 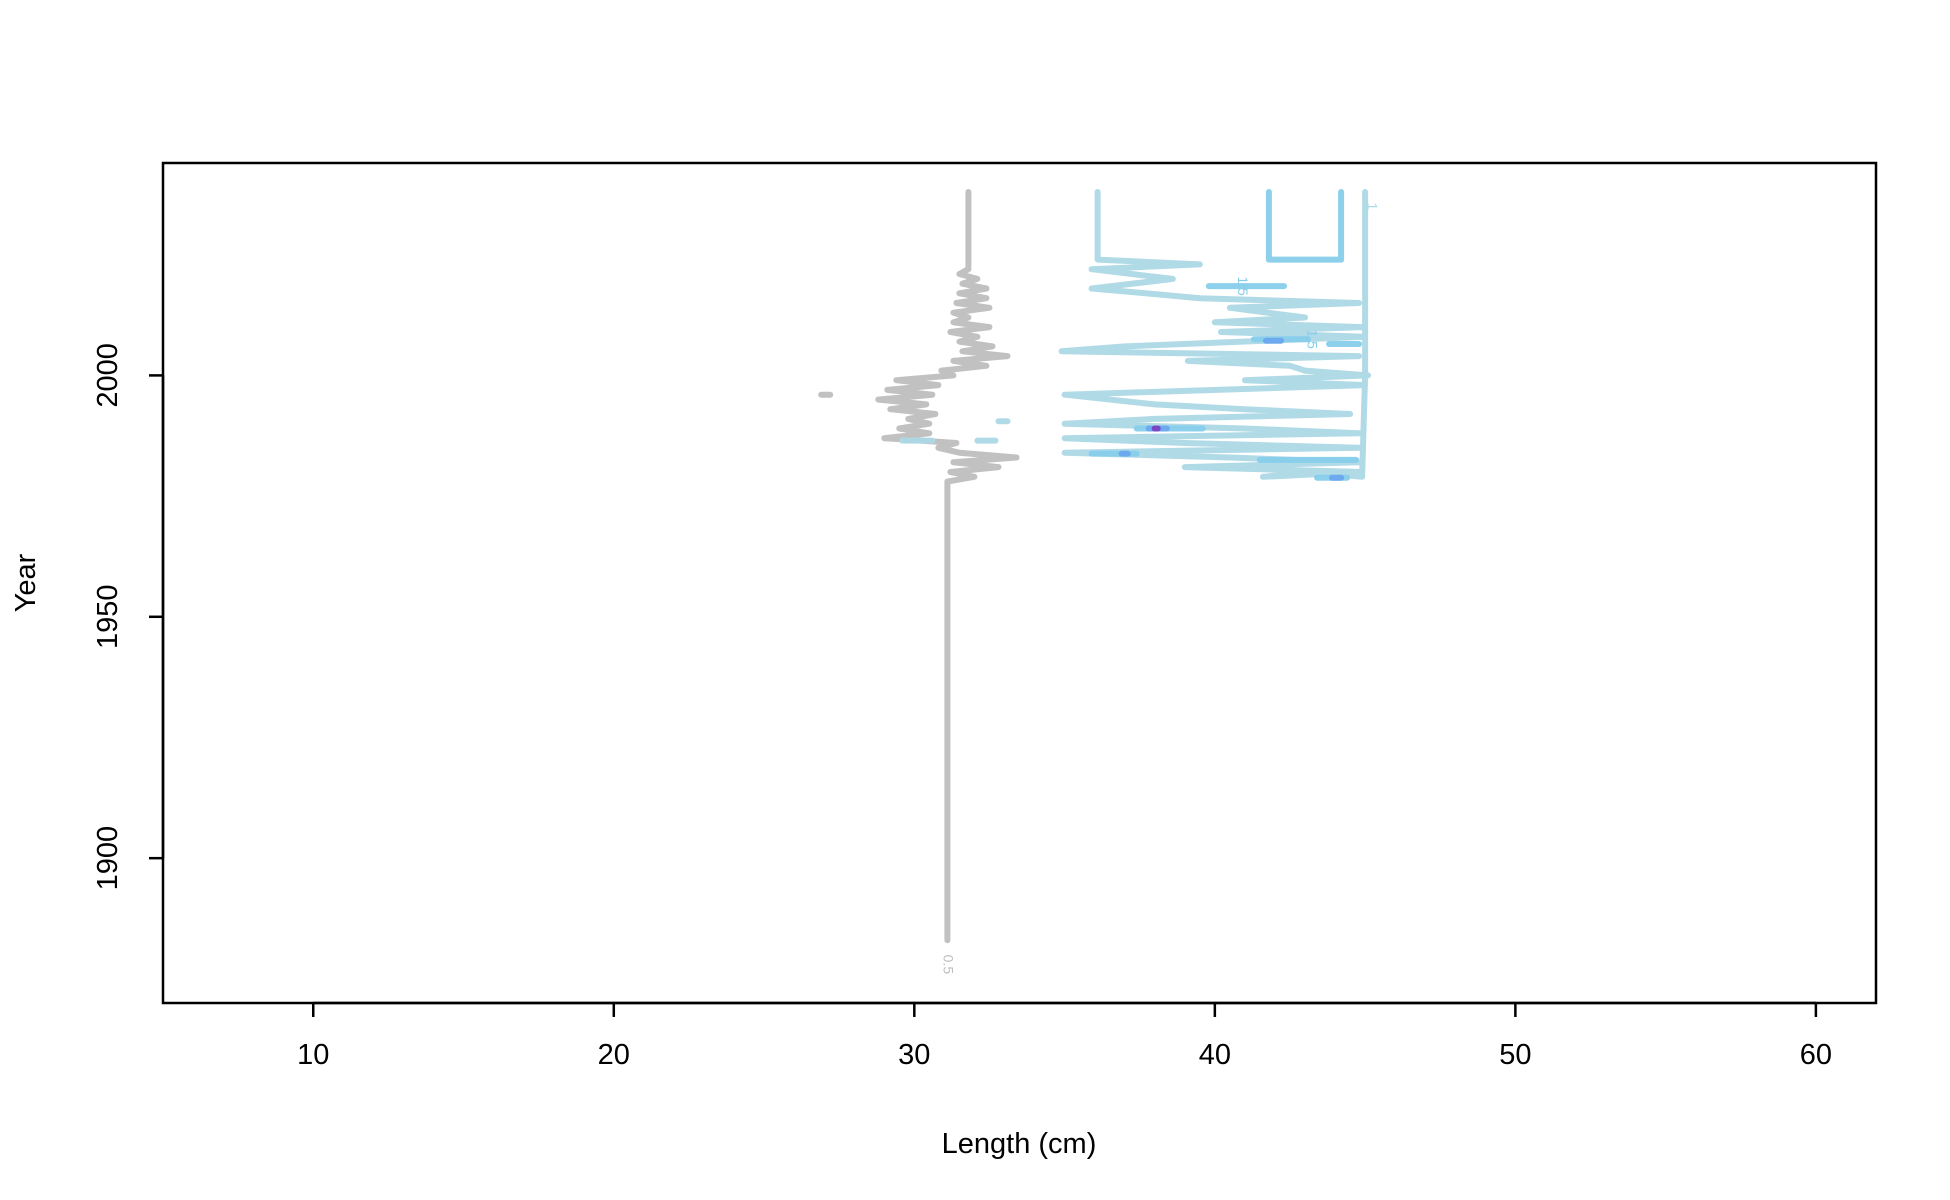 What do you see at coordinates (108, 375) in the screenshot?
I see `y-tick-label: 2000` at bounding box center [108, 375].